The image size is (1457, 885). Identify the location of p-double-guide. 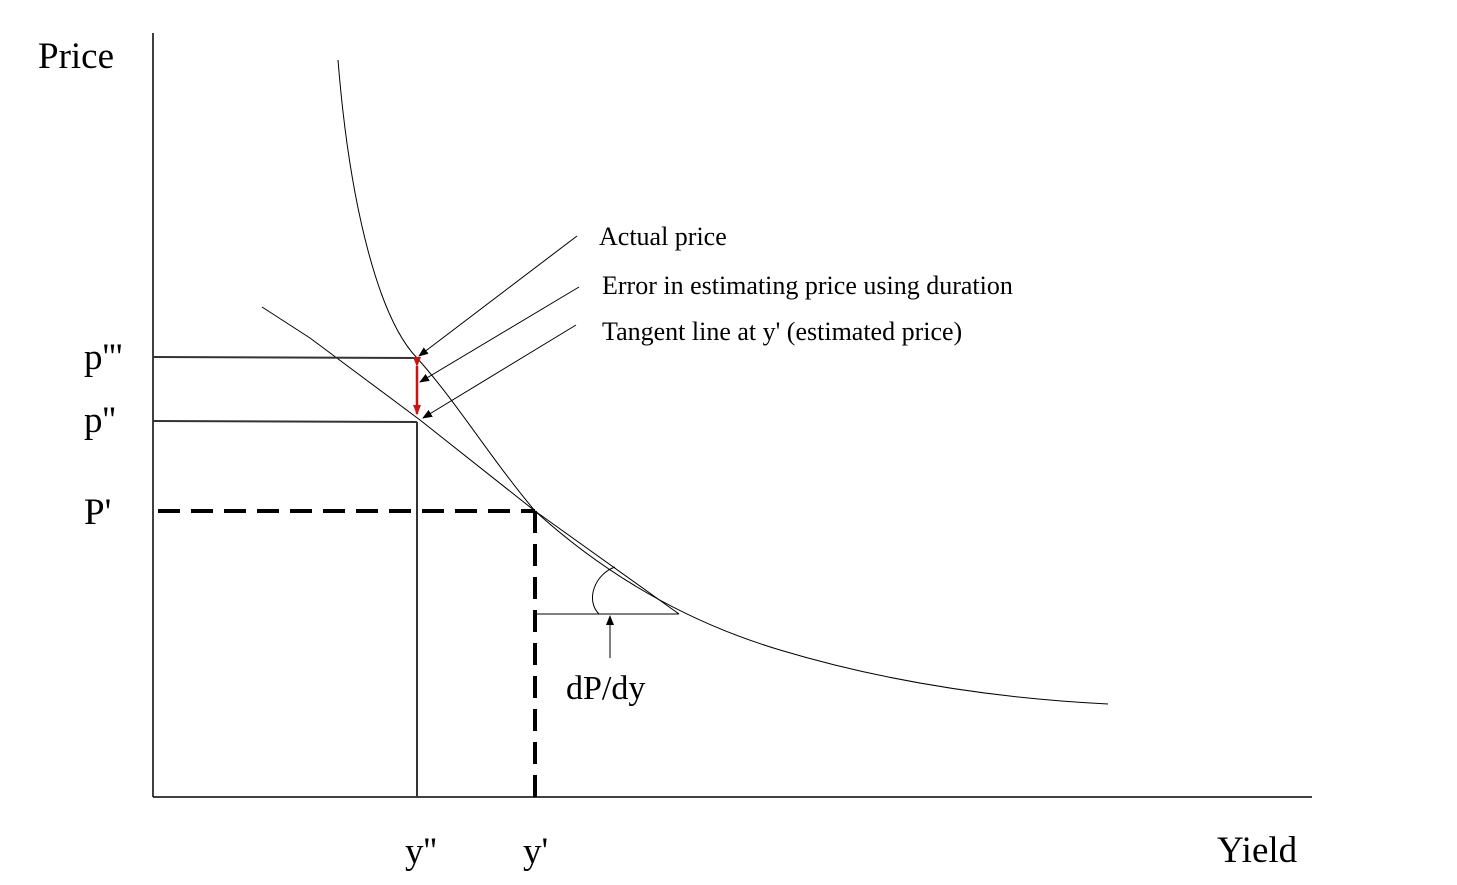
(285, 421).